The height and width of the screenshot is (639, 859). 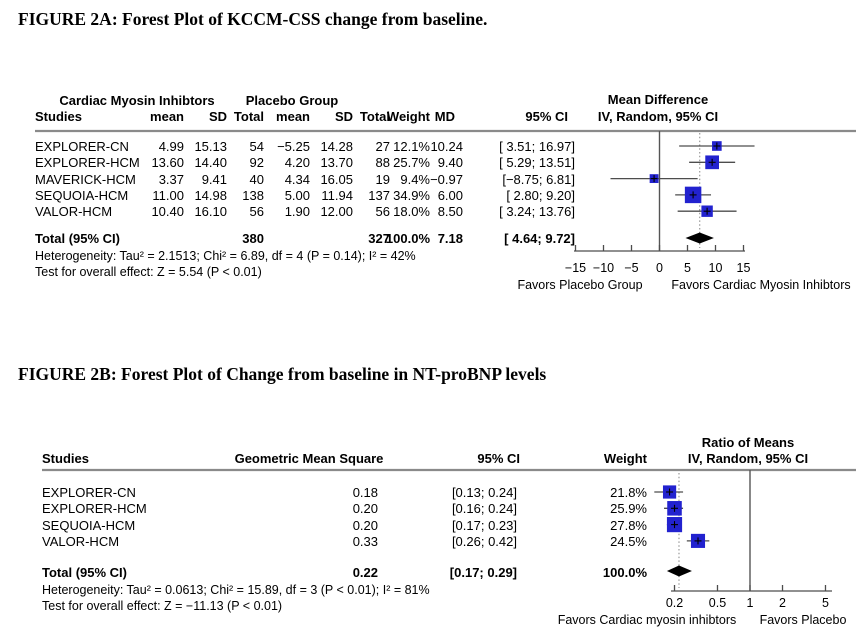 I want to click on col-header-md: MD, so click(x=444, y=116).